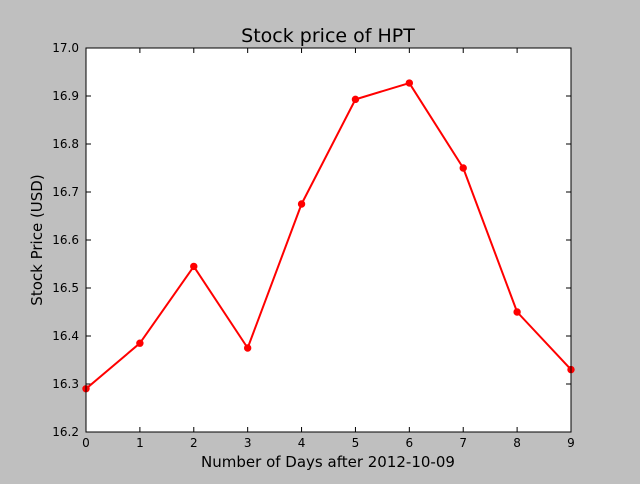  What do you see at coordinates (410, 443) in the screenshot?
I see `x-tick-label: 6` at bounding box center [410, 443].